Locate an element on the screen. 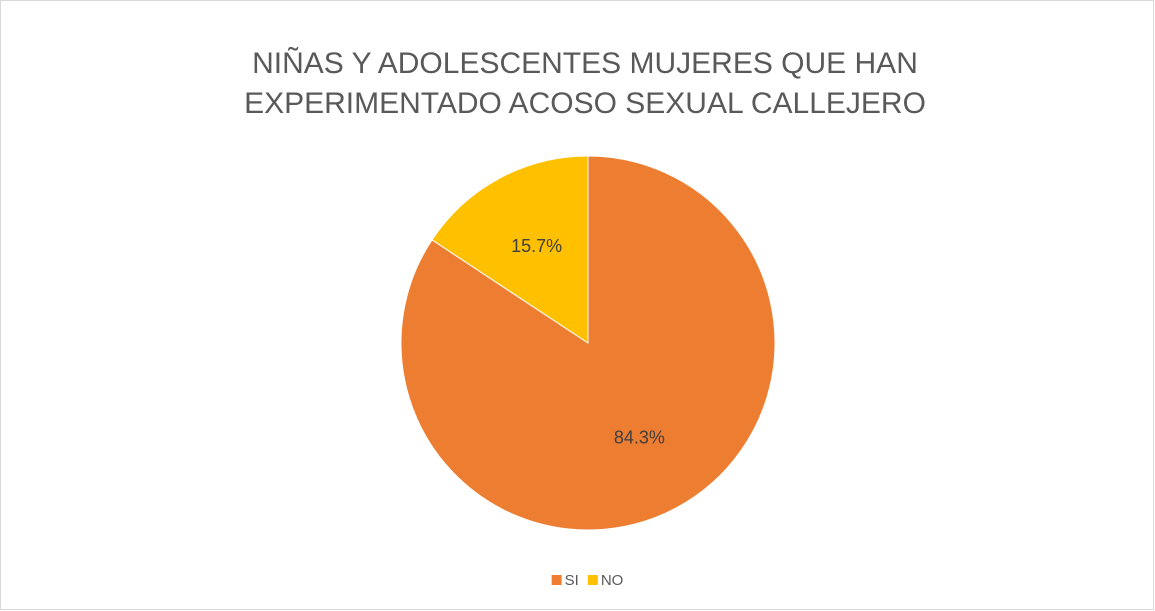  data-label: 84.3% is located at coordinates (639, 437).